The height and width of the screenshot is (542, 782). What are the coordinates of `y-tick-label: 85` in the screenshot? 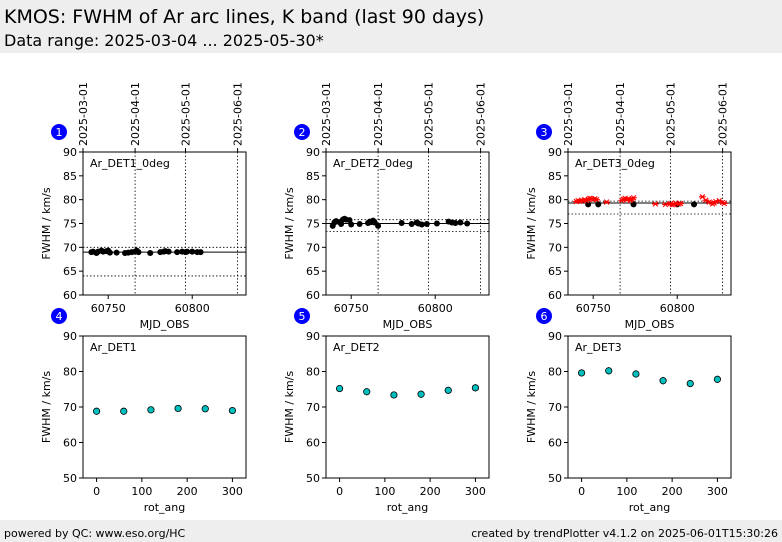 It's located at (313, 176).